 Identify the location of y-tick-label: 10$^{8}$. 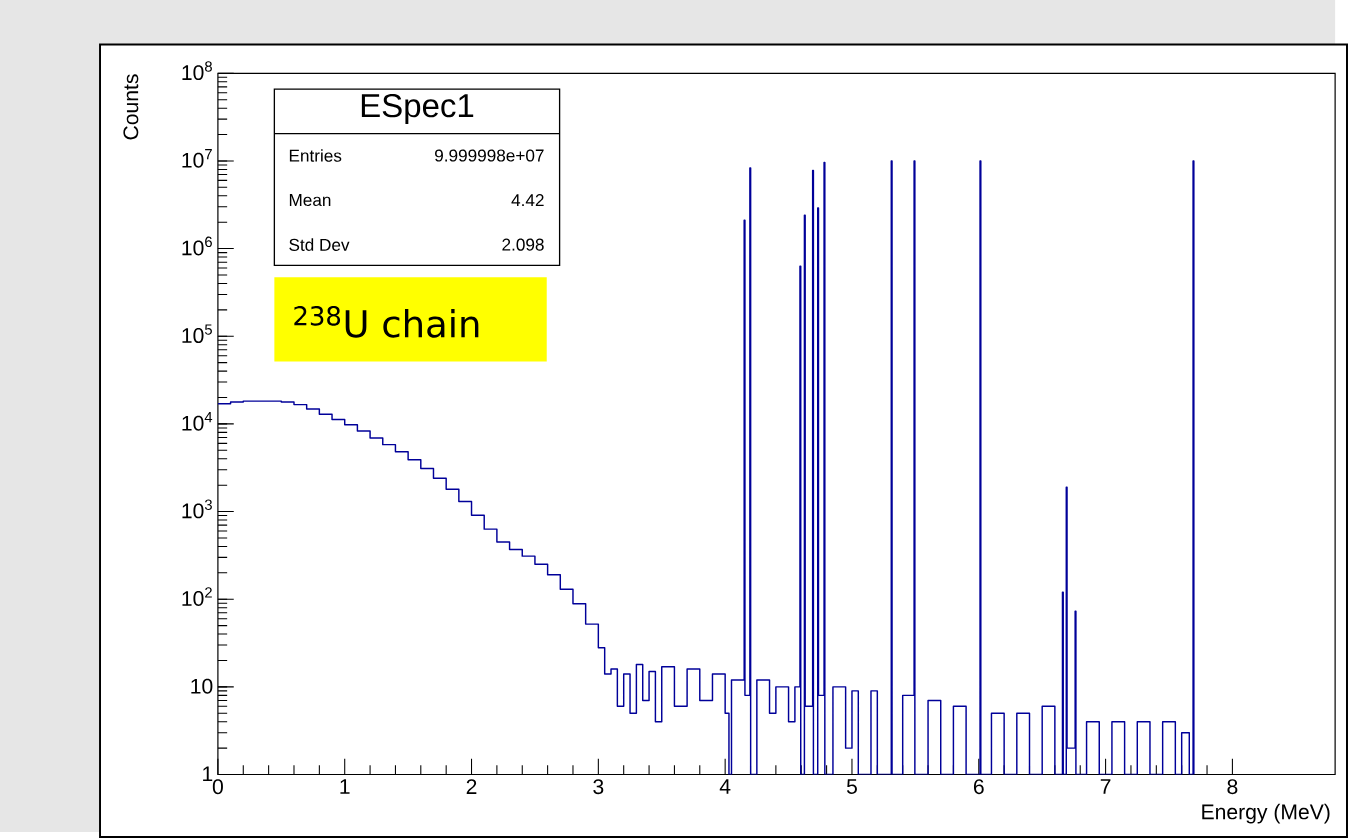
(197, 71).